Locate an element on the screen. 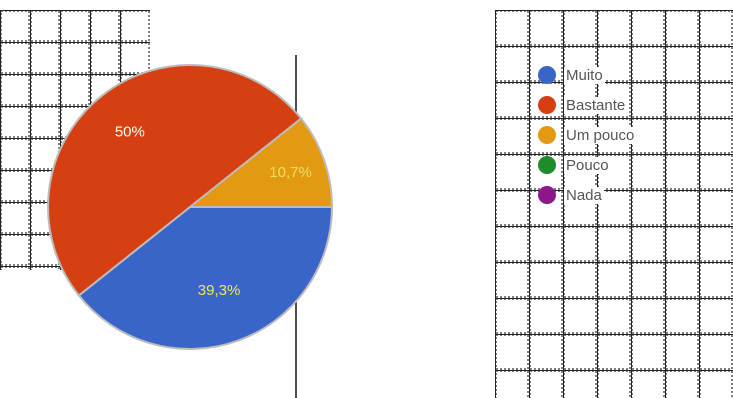  legend-item-bastante: Bastante is located at coordinates (587, 105).